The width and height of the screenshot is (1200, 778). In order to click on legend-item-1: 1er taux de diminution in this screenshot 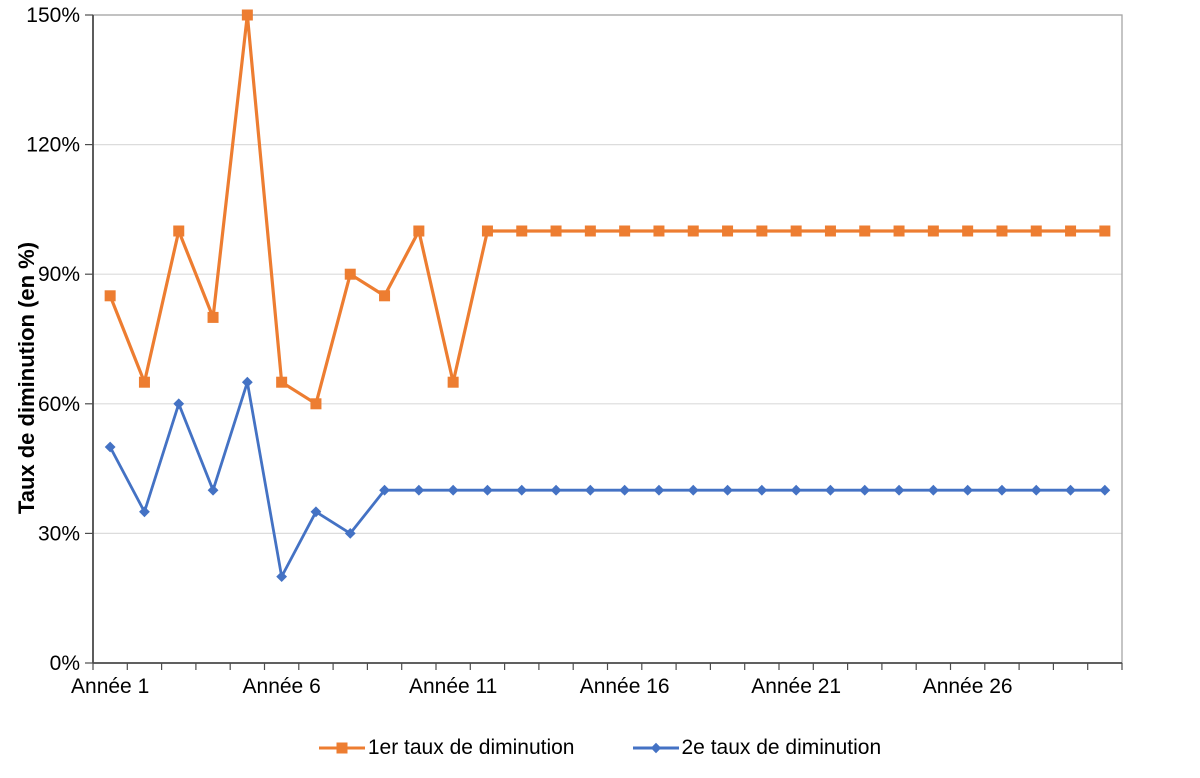, I will do `click(446, 748)`.